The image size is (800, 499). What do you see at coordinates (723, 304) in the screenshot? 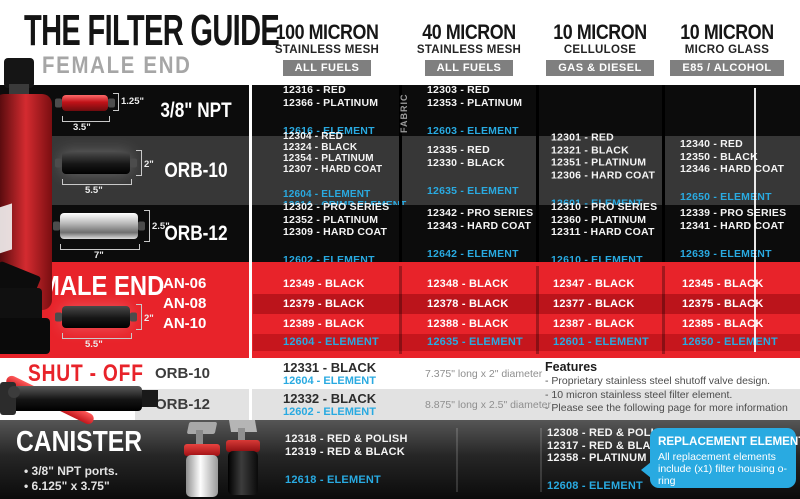
I see `part-number: 12375 - BLACK` at bounding box center [723, 304].